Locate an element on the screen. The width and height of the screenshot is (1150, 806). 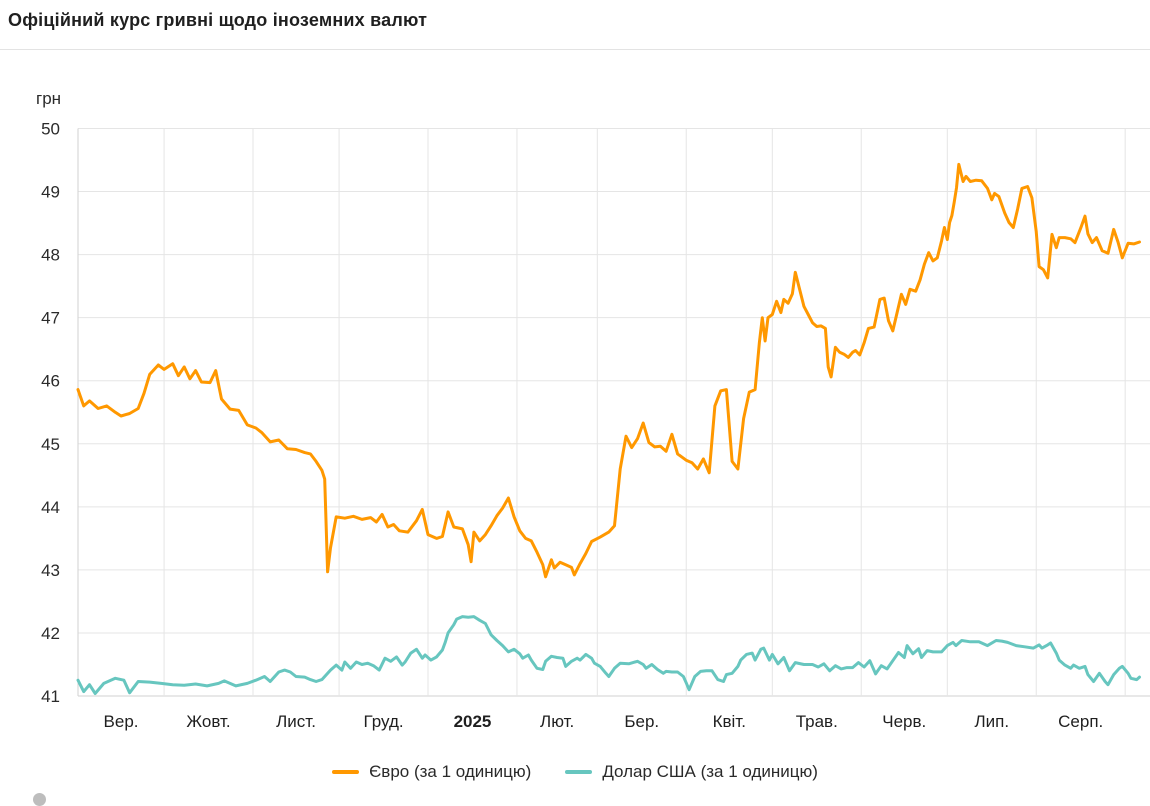
title-divider is located at coordinates (575, 49).